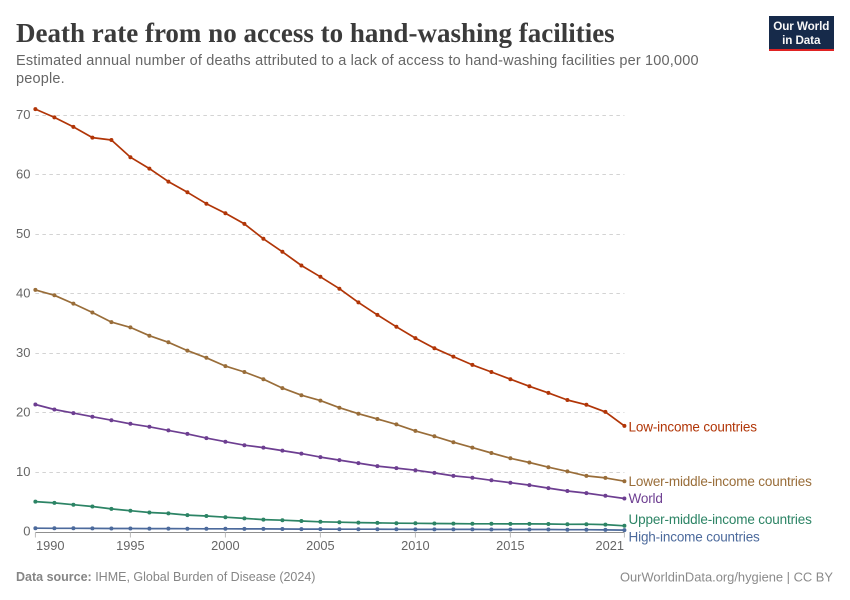 The width and height of the screenshot is (850, 600). Describe the element at coordinates (510, 545) in the screenshot. I see `svg-text: 2015` at that location.